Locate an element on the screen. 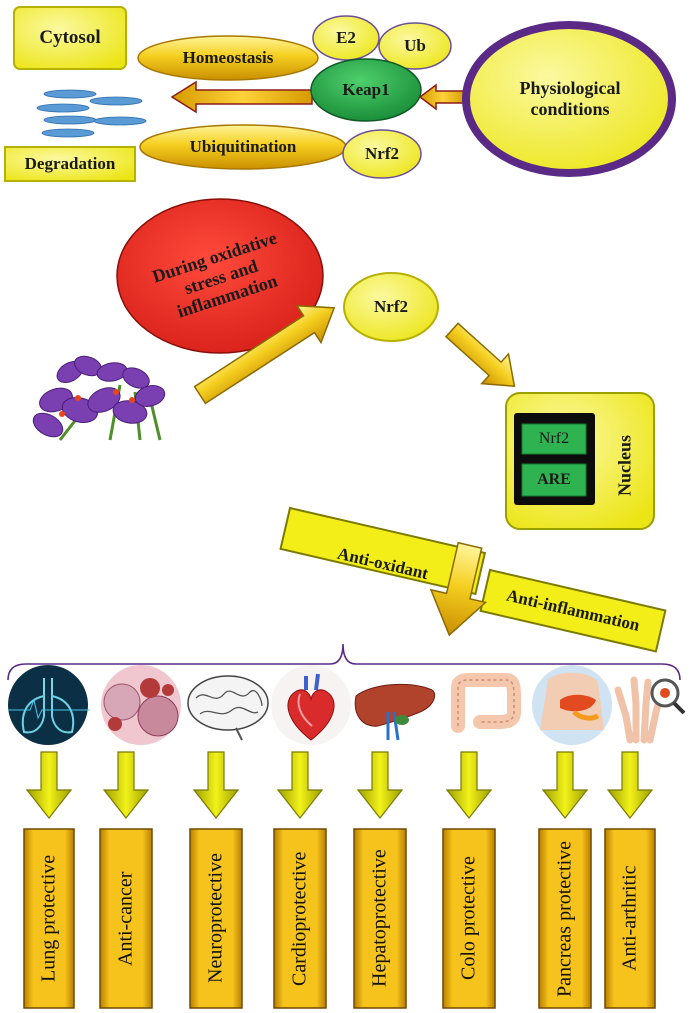  fragments-icon is located at coordinates (91, 113).